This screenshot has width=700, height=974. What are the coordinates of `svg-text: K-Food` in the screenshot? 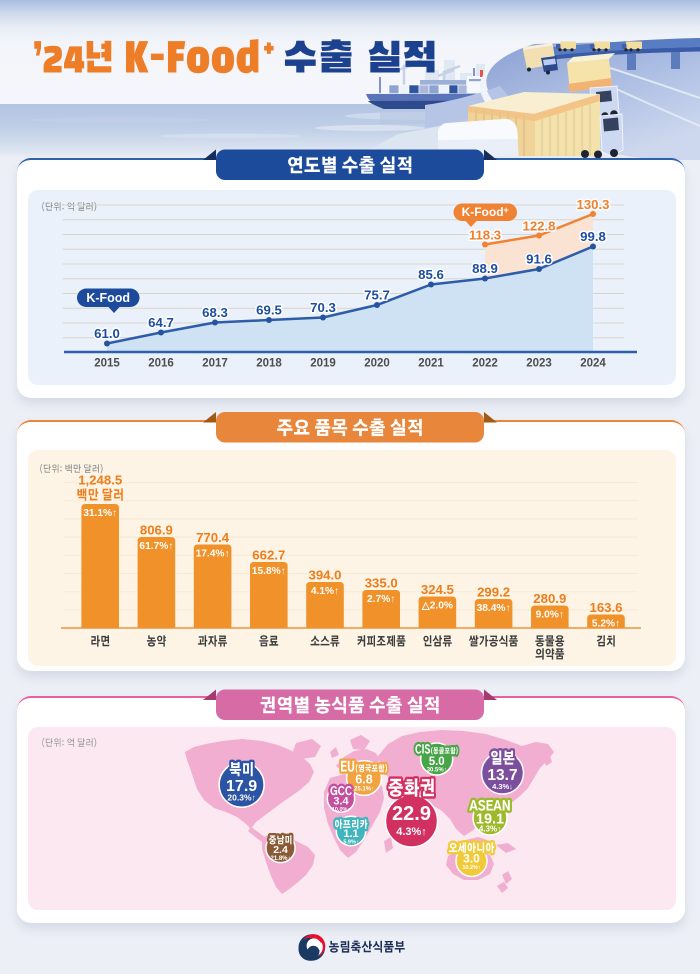 It's located at (108, 298).